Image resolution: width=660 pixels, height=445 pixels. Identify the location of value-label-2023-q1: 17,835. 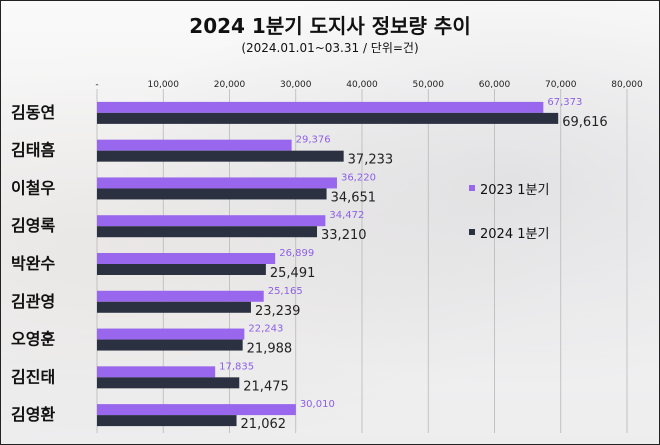
(236, 366).